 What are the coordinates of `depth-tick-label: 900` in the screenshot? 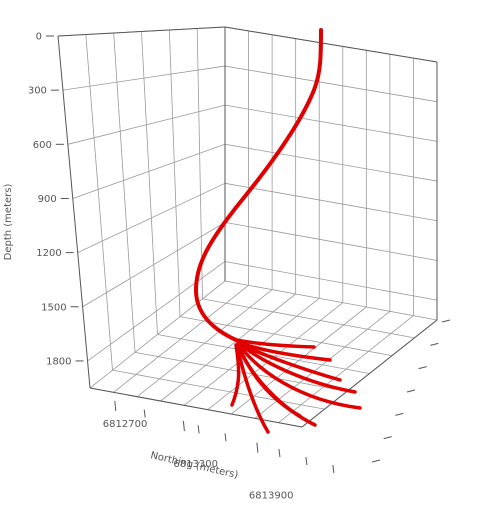 It's located at (47, 199).